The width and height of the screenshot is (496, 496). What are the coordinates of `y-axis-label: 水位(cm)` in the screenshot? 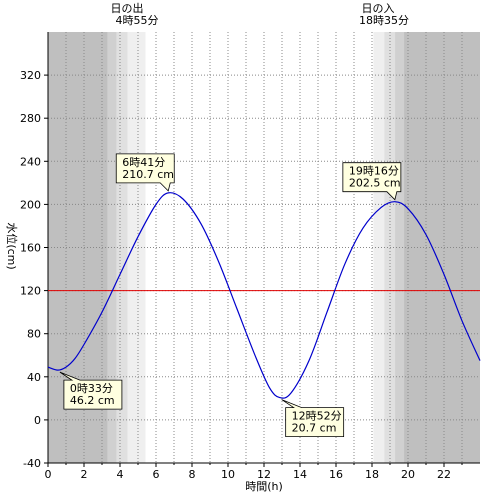 It's located at (12, 245).